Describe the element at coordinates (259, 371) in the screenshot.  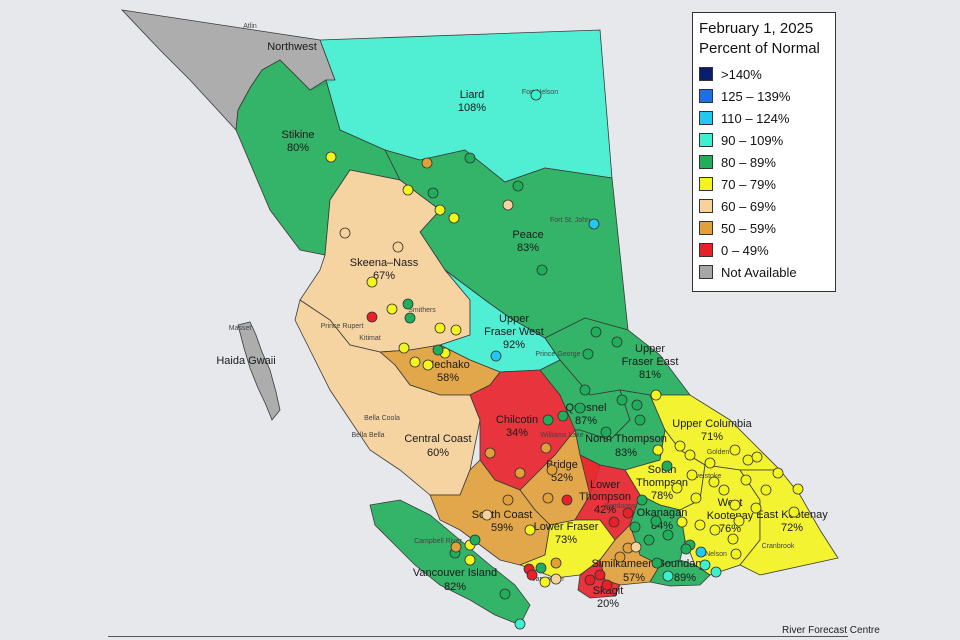
I see `basin-haida-gwaii` at that location.